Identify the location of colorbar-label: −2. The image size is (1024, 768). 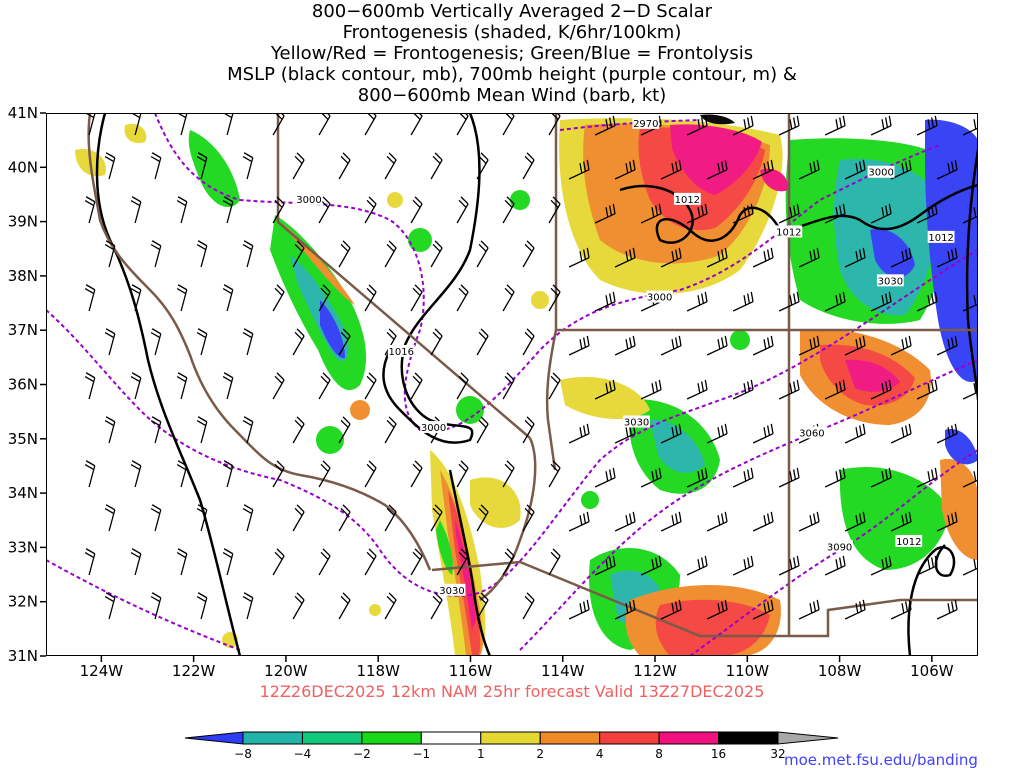
(362, 754).